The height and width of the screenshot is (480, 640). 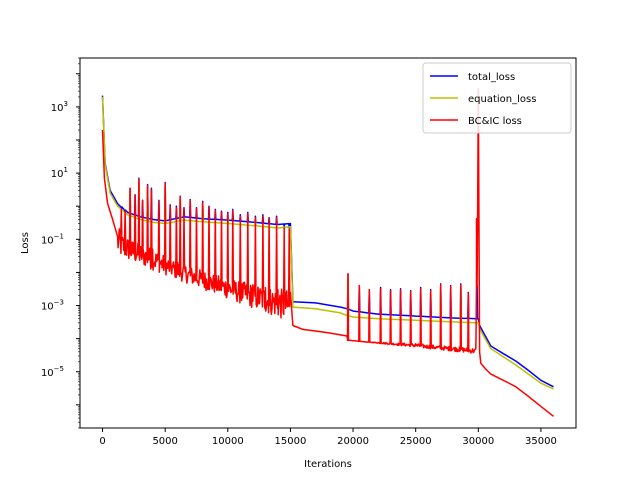 I want to click on y-axis: 10⁻⁵ 10⁻³ 10⁻¹ 10¹ 10³, so click(x=60, y=243).